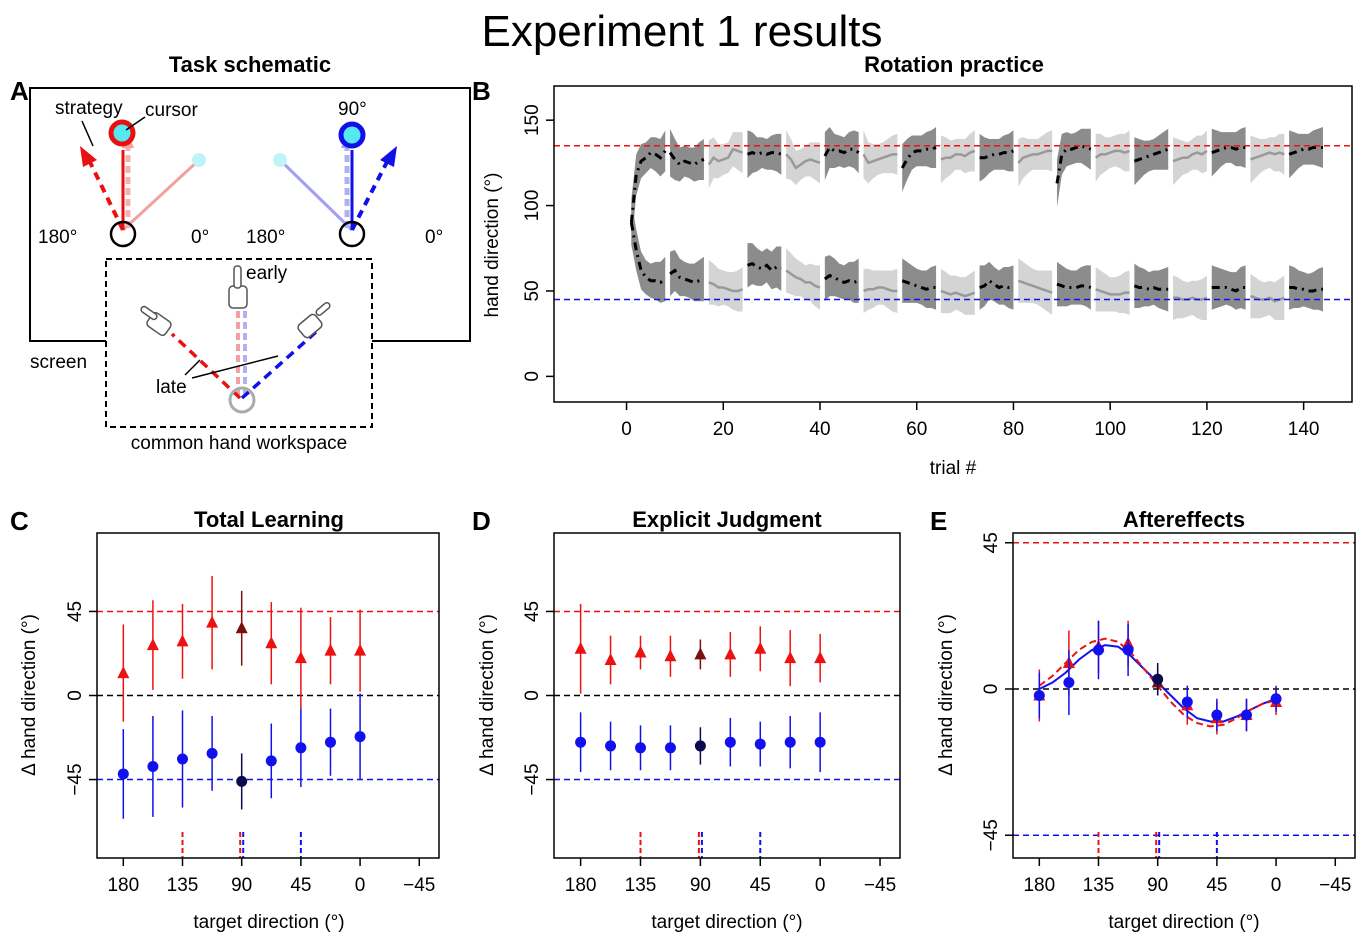 Image resolution: width=1364 pixels, height=935 pixels. I want to click on hand-late-red, so click(206, 366).